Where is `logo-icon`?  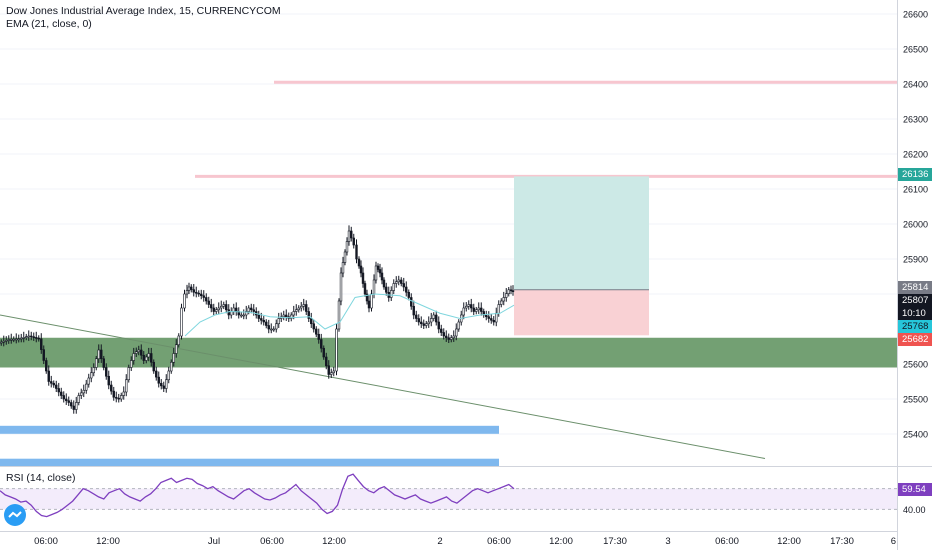
logo-icon is located at coordinates (15, 514).